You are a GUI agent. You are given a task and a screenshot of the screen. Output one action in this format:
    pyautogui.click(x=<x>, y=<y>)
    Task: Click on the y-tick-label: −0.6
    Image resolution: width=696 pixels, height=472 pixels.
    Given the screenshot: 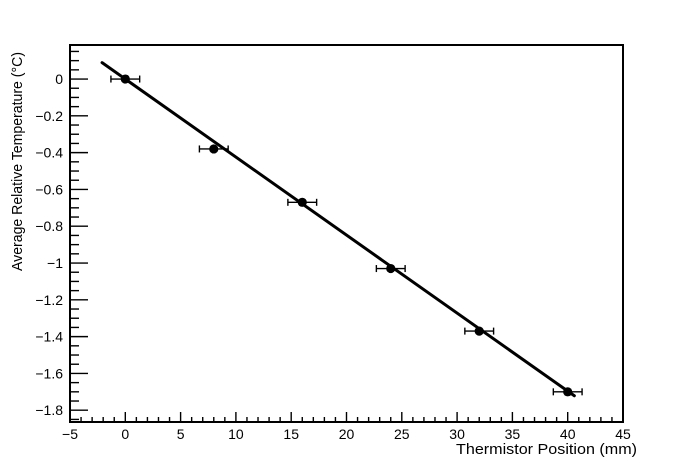 What is the action you would take?
    pyautogui.click(x=49, y=189)
    